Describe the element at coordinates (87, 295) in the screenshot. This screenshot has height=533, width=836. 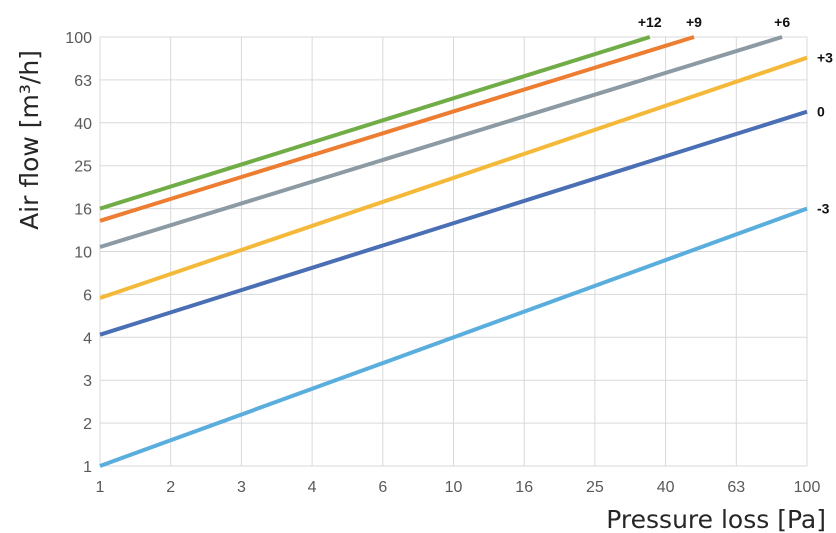
I see `y-tick-label: 6` at that location.